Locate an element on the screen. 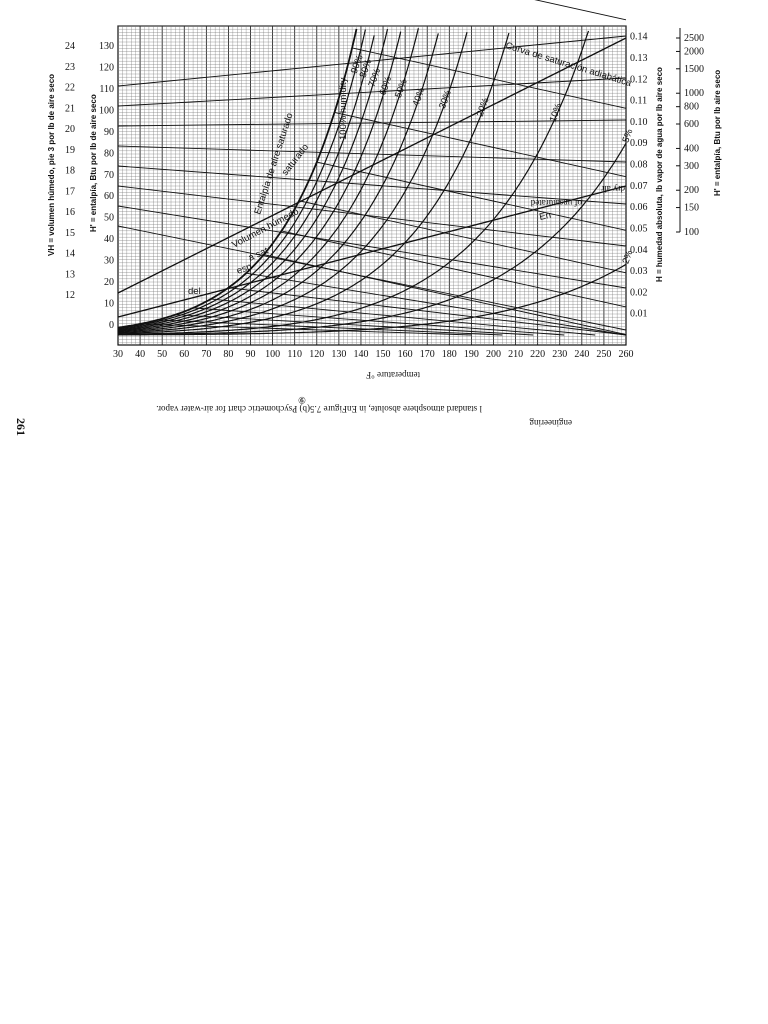  x-axis-name: temperature °F is located at coordinates (393, 375).